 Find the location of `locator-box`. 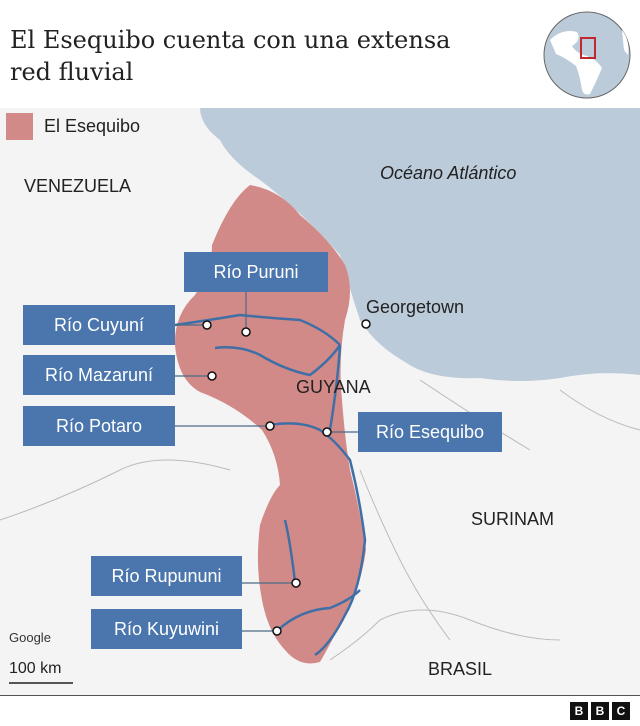

locator-box is located at coordinates (588, 48).